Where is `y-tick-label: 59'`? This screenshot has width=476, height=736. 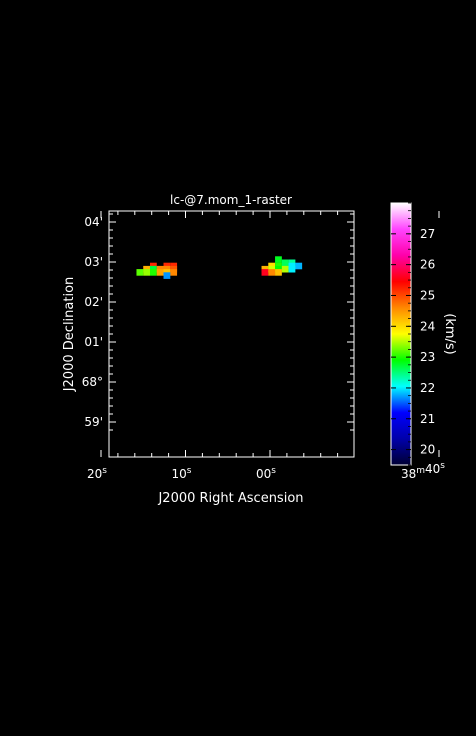
y-tick-label: 59' is located at coordinates (93, 422).